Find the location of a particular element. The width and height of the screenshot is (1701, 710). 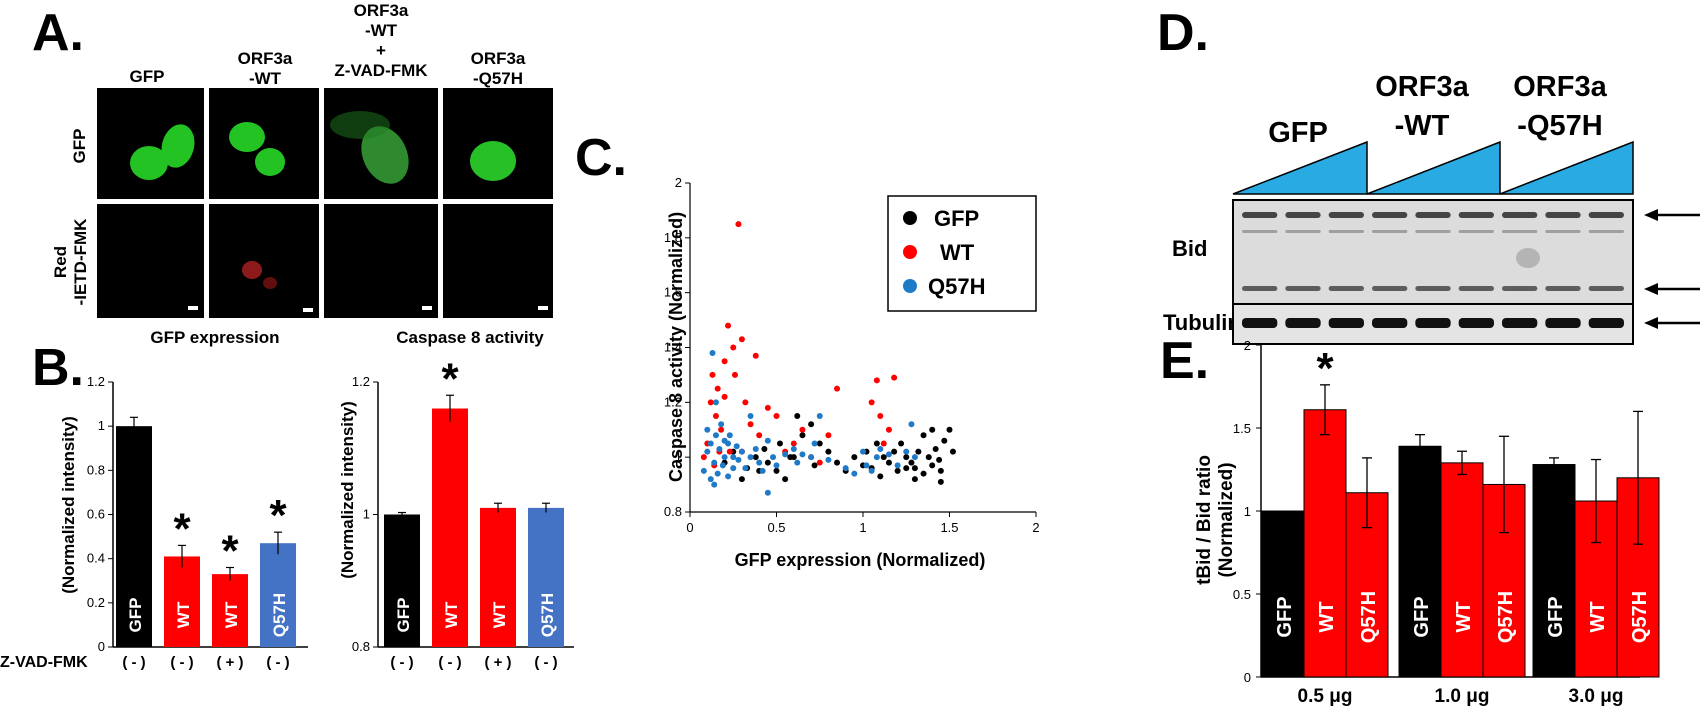

x-tick-label: 1 is located at coordinates (862, 527).